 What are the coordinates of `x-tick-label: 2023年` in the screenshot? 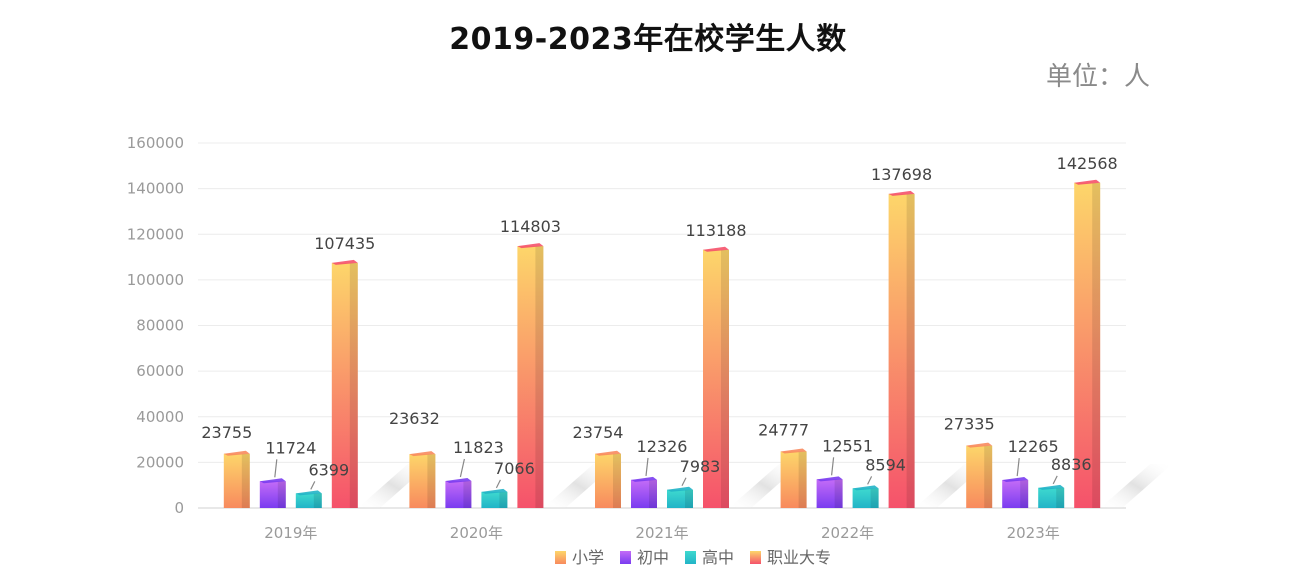 It's located at (1033, 533).